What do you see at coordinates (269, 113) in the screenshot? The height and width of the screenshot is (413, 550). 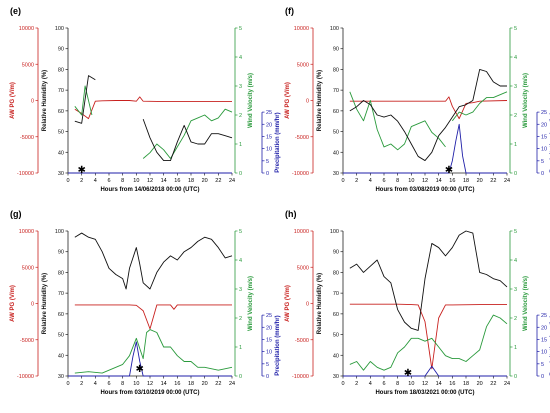 I see `precip-tick-label: 25` at bounding box center [269, 113].